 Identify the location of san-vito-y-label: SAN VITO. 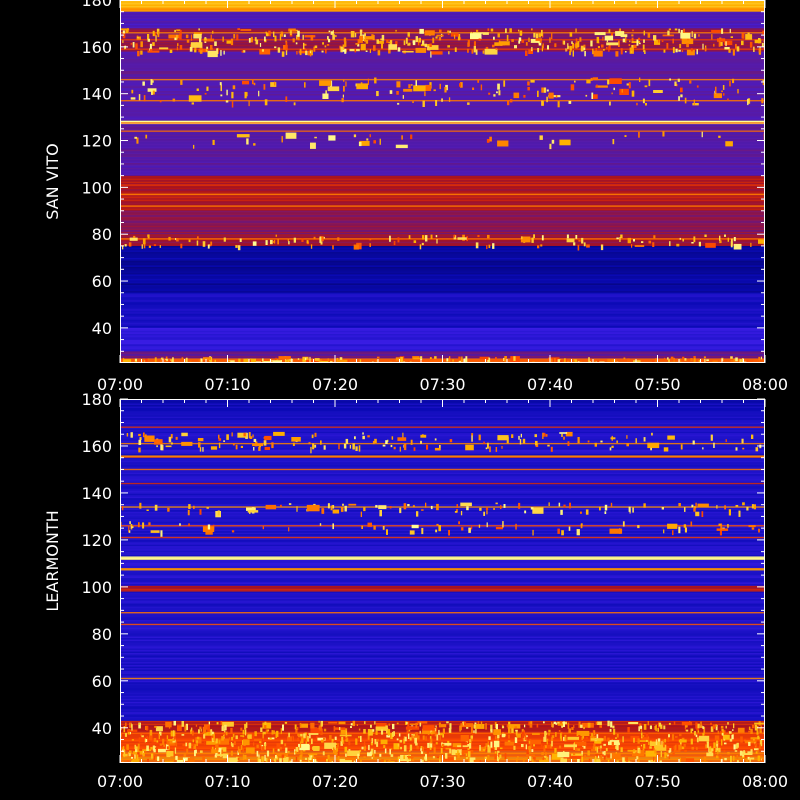
(52, 181).